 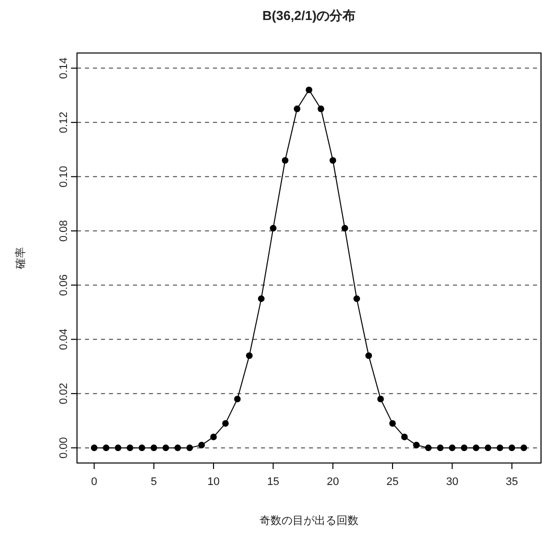 I want to click on x-tick-label: 5, so click(x=153, y=482).